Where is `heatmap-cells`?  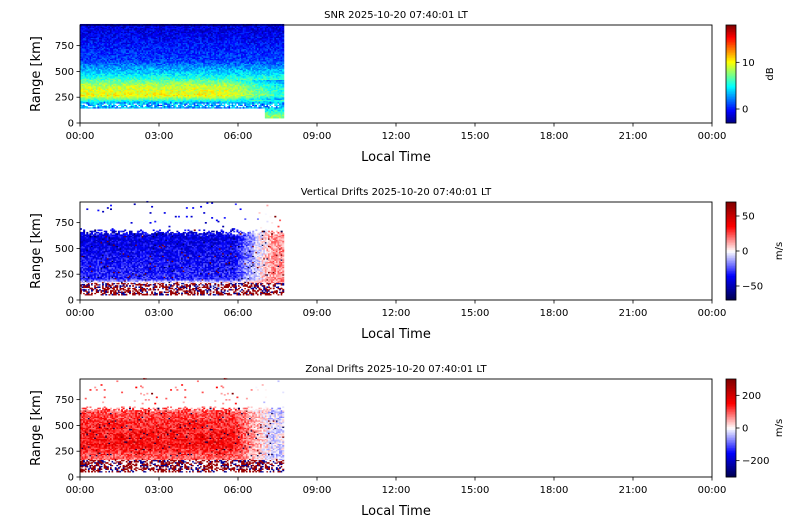 heatmap-cells is located at coordinates (182, 71).